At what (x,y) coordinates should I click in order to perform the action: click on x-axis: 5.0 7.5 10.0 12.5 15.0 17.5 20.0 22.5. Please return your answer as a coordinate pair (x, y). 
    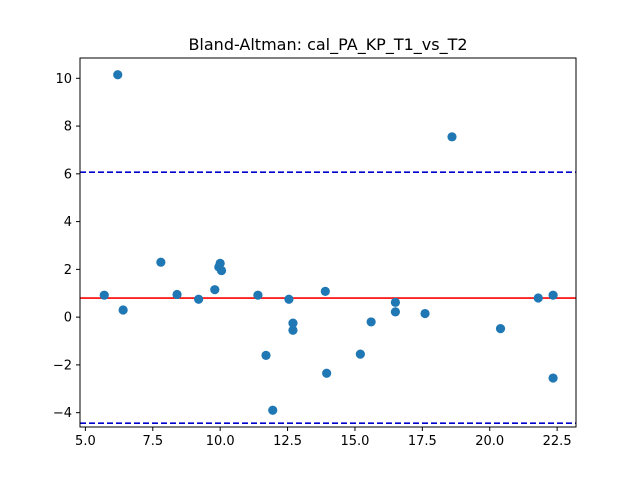
    Looking at the image, I should click on (323, 438).